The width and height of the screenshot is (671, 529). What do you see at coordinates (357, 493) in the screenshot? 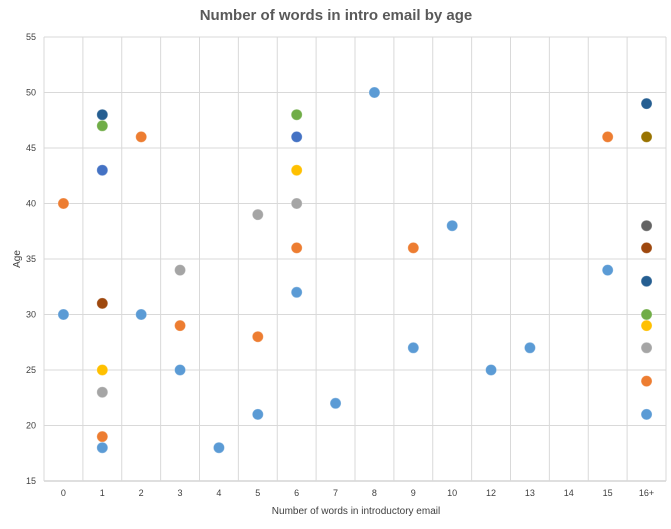
I see `x-axis-ticks: 0 1 2 3 4 5 6 7 8 9 10 12 13 14 15 16+` at bounding box center [357, 493].